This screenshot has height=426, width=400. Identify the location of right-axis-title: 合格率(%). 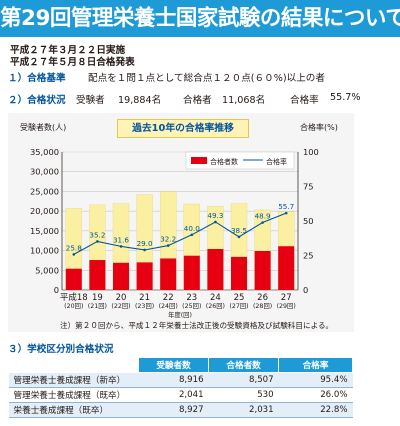
(319, 127).